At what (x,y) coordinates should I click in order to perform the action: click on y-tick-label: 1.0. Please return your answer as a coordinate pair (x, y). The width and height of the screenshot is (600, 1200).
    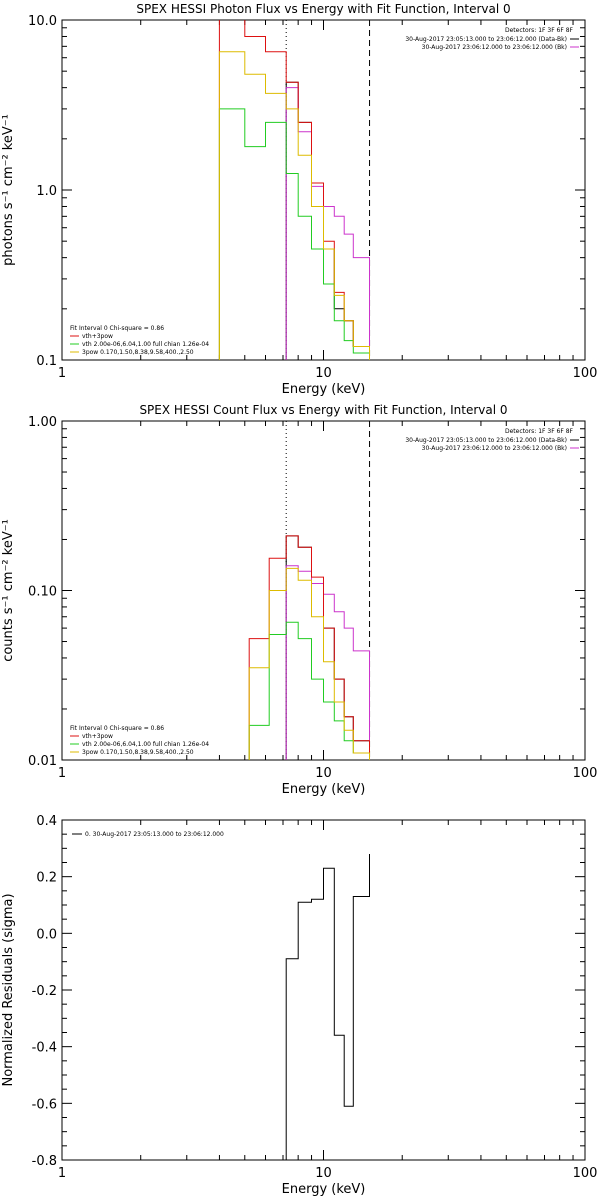
    Looking at the image, I should click on (46, 191).